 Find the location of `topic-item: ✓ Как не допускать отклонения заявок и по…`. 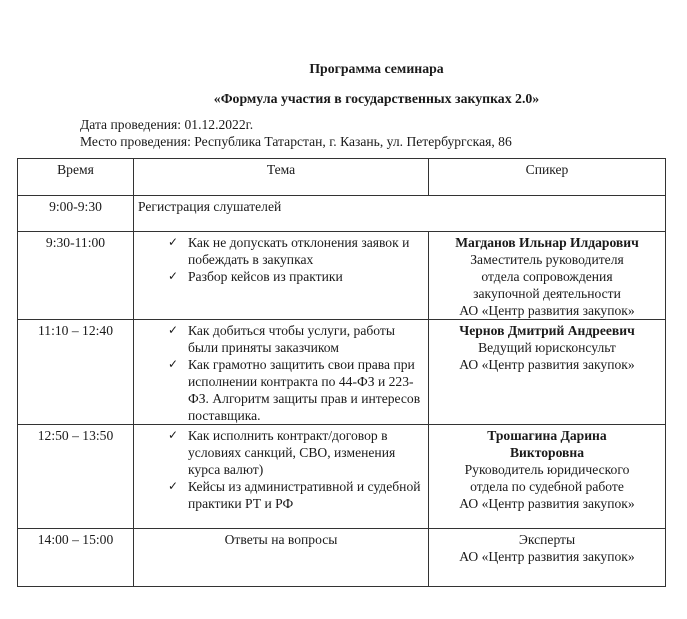

topic-item: ✓ Как не допускать отклонения заявок и по… is located at coordinates (289, 251).